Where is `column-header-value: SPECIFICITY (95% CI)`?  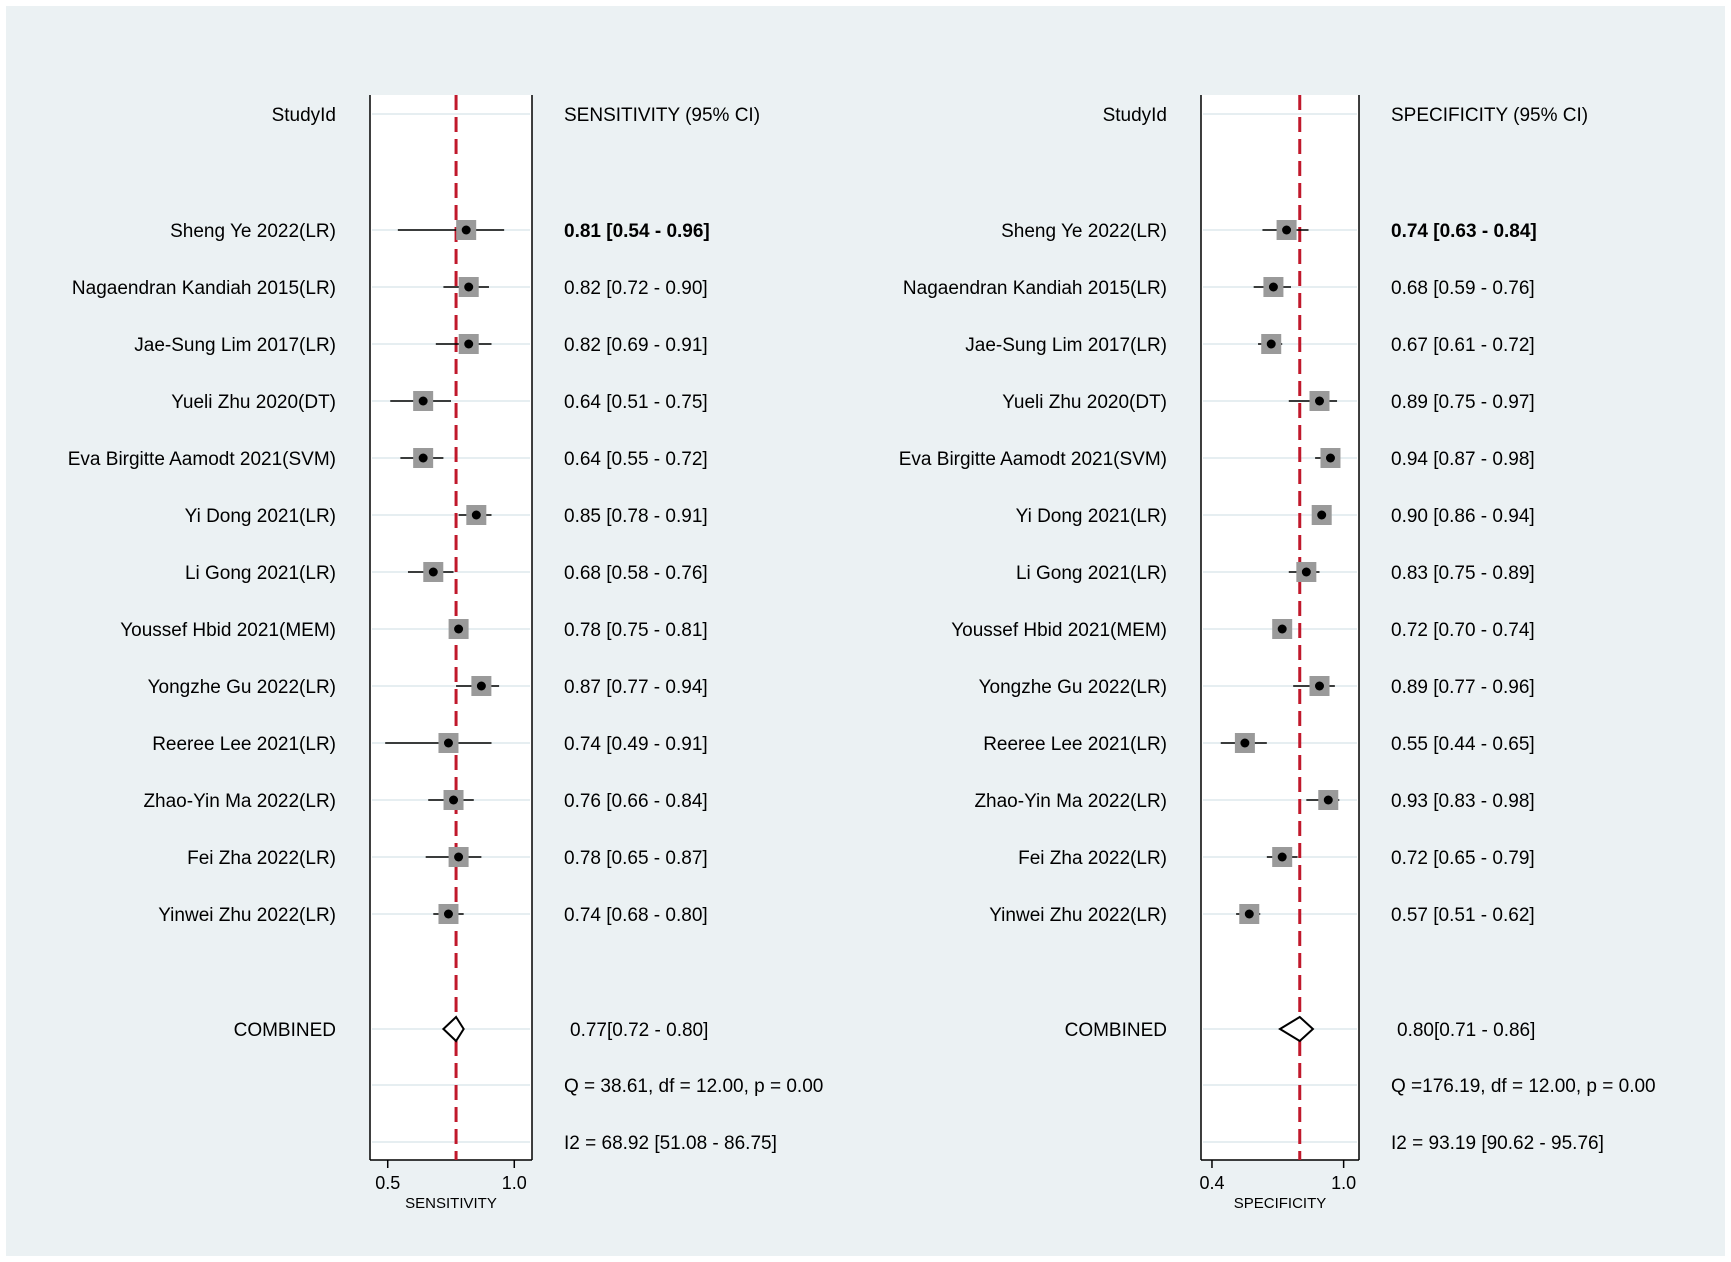
column-header-value: SPECIFICITY (95% CI) is located at coordinates (1489, 115).